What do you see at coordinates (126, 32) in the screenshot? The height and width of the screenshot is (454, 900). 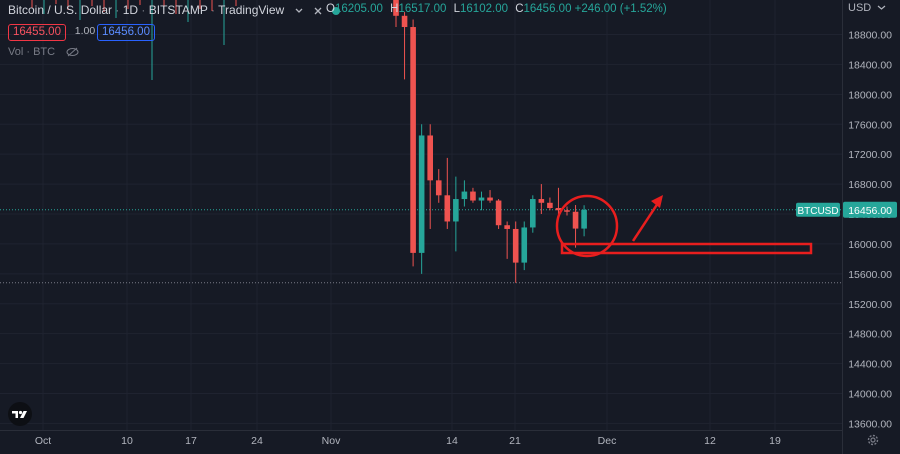 I see `buy-price-button: 16456.00` at bounding box center [126, 32].